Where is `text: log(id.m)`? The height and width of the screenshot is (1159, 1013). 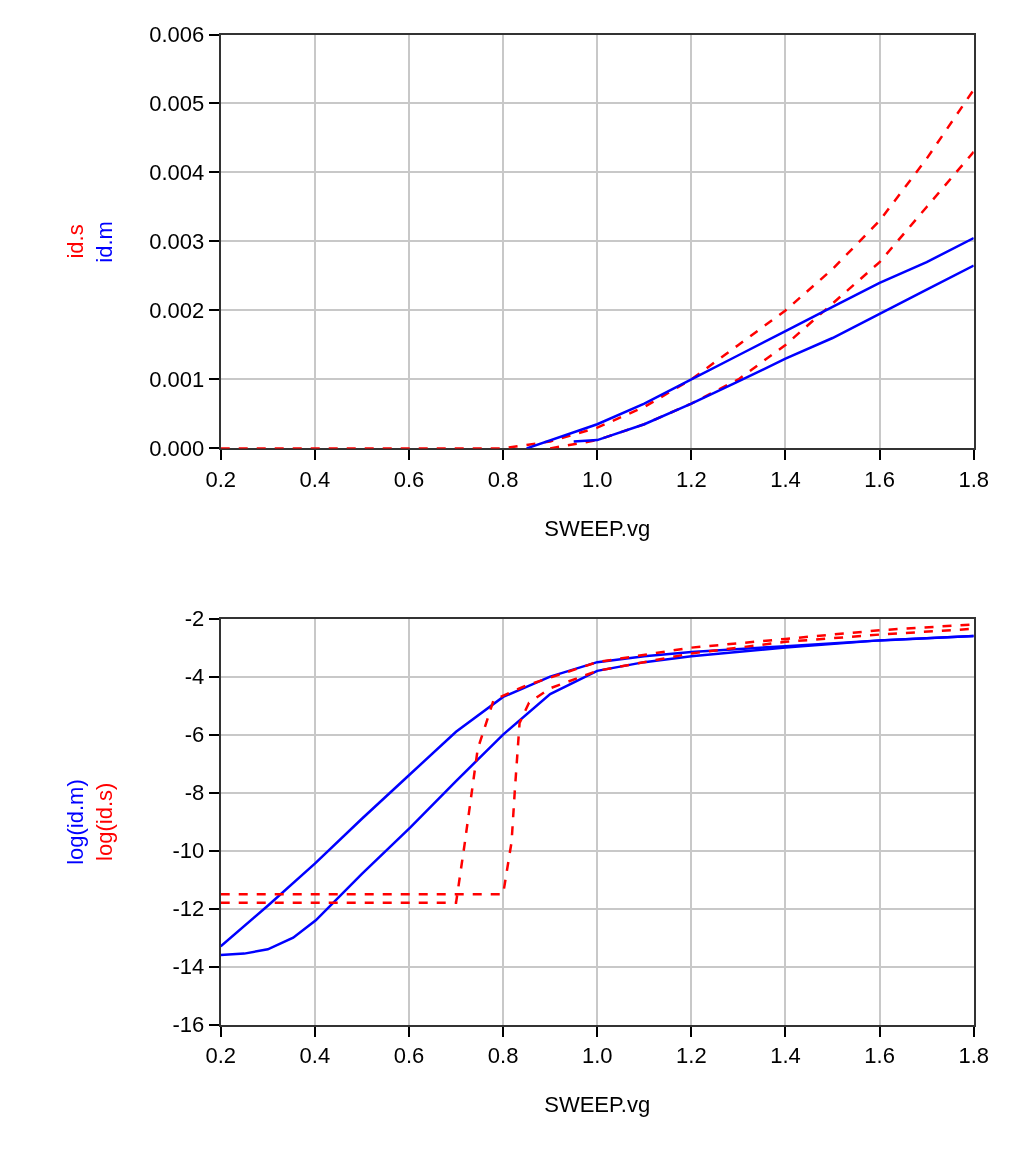
text: log(id.m) is located at coordinates (75, 822).